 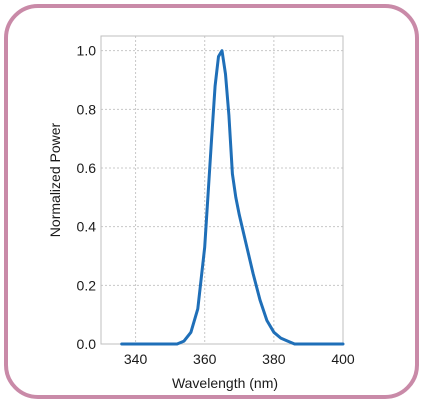 What do you see at coordinates (87, 344) in the screenshot?
I see `y-tick-label: 0.0` at bounding box center [87, 344].